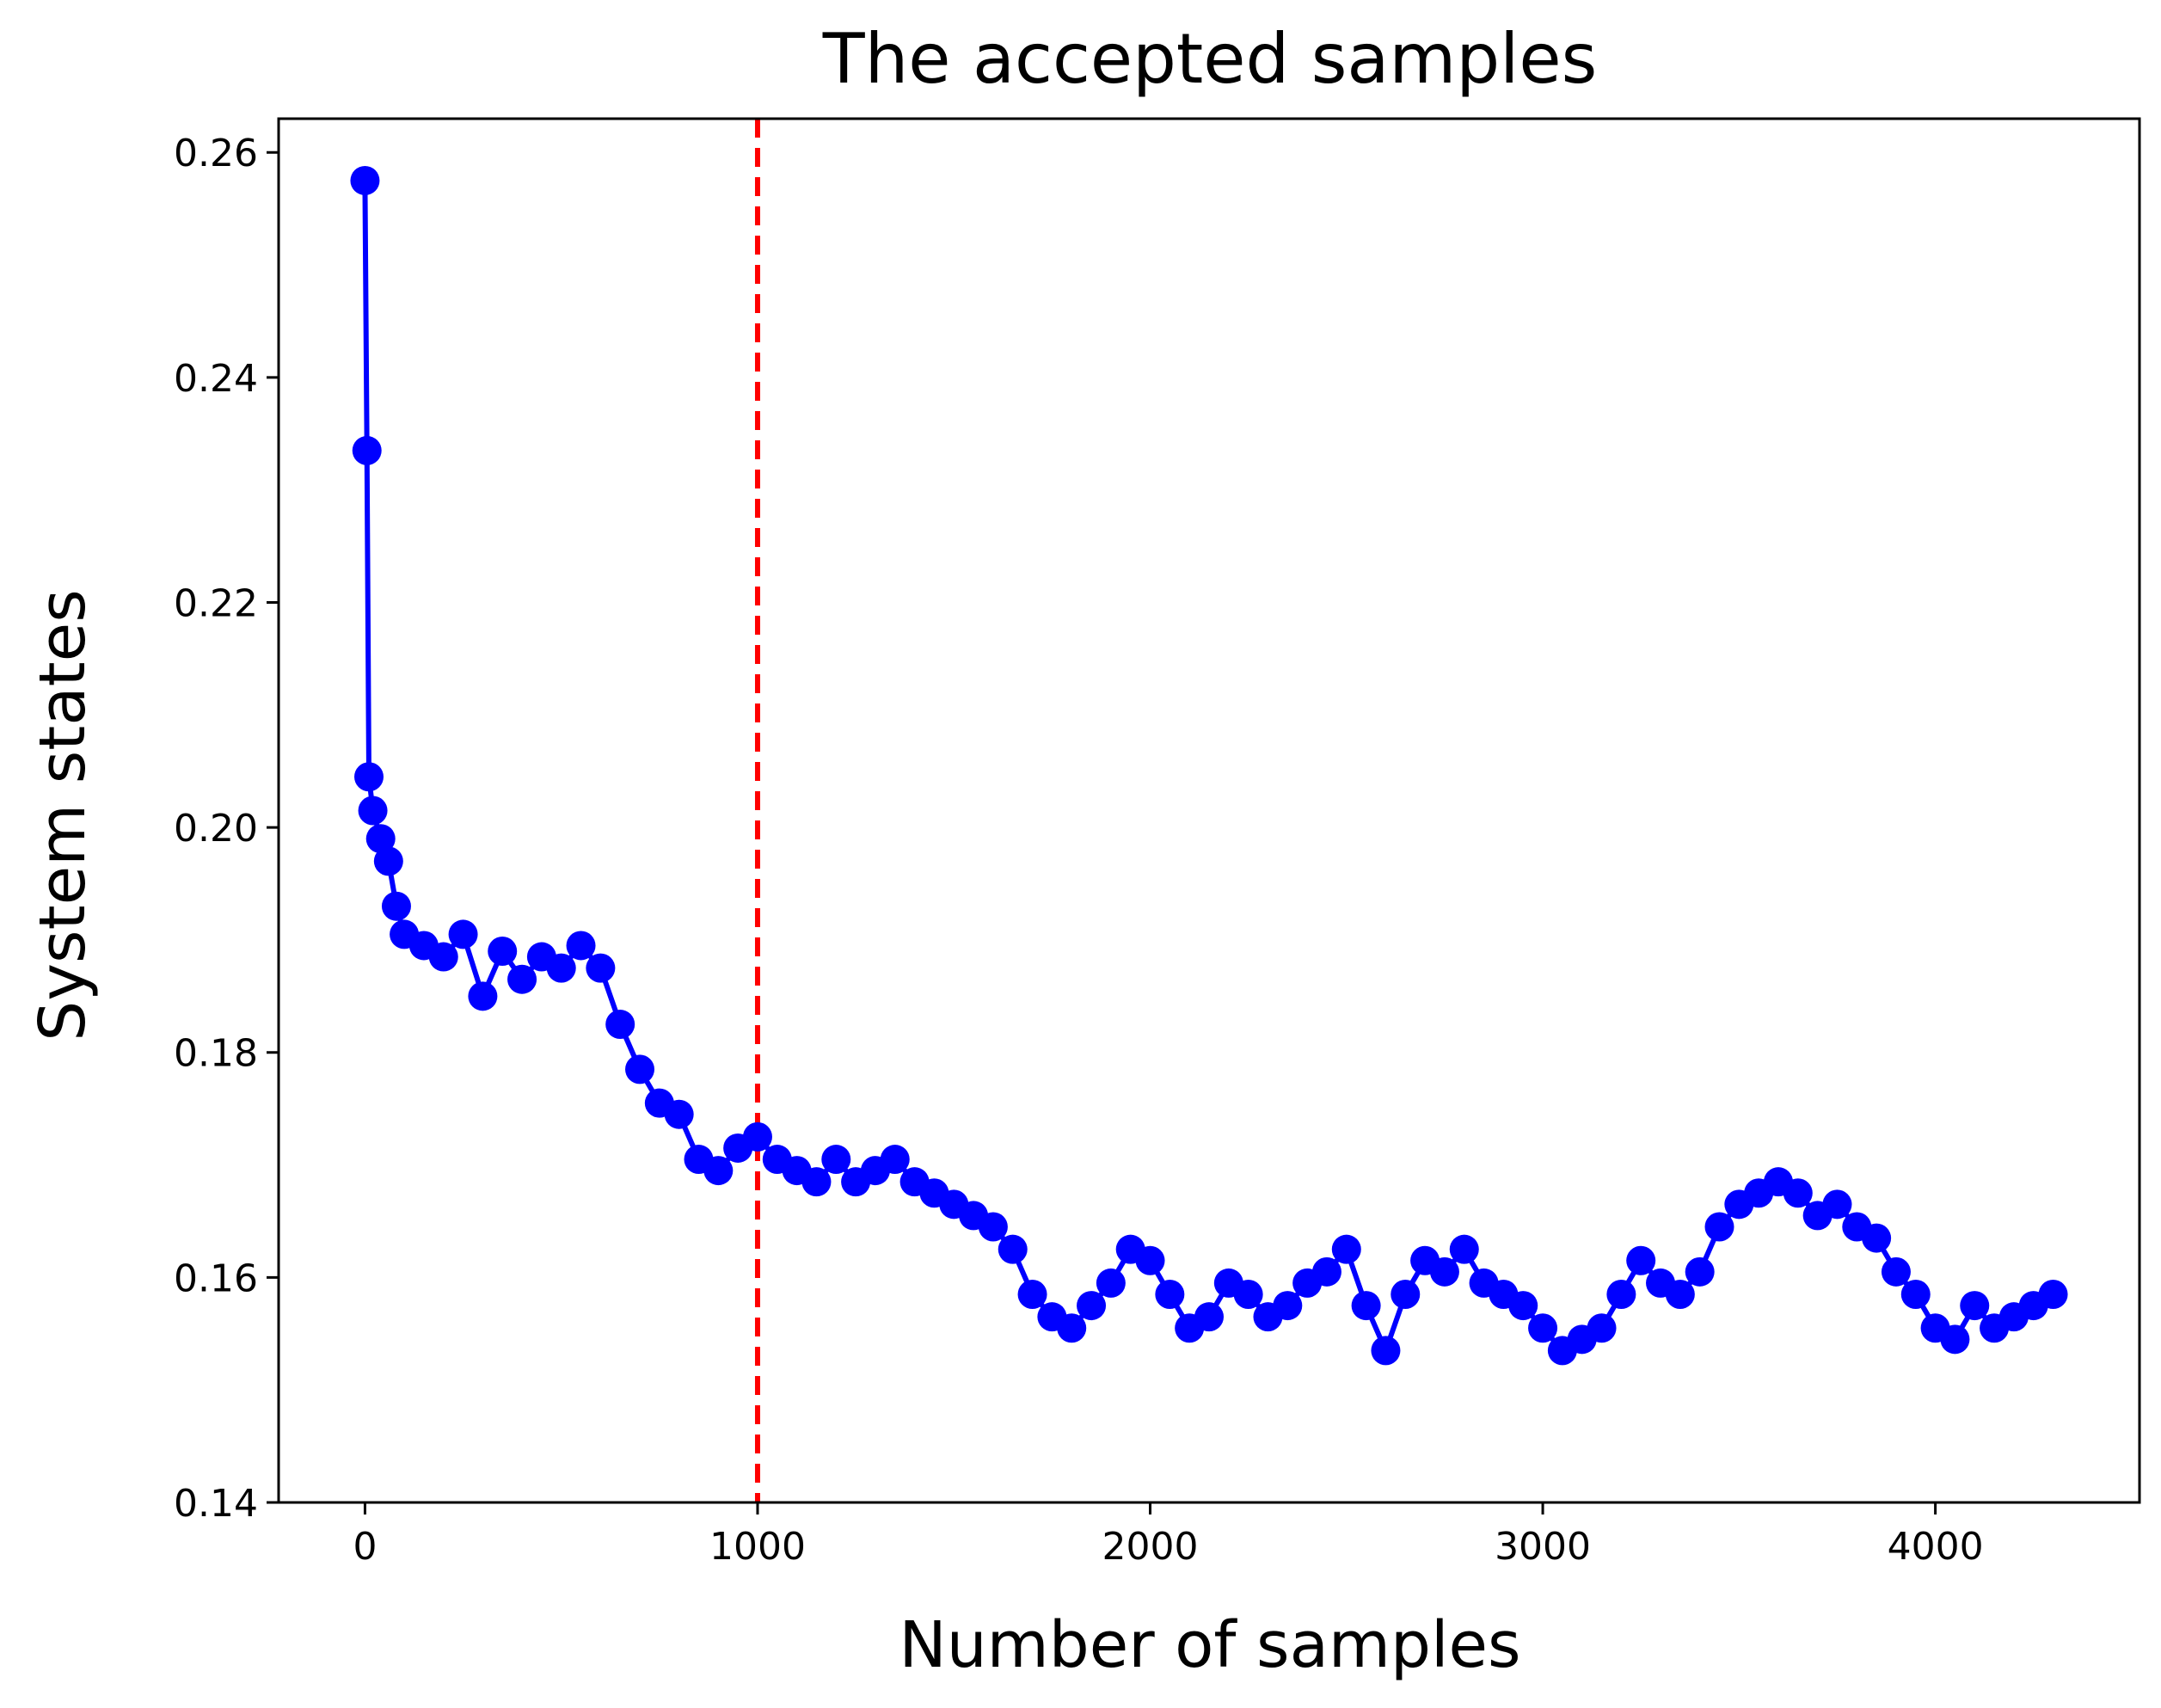 The height and width of the screenshot is (1708, 2161). Describe the element at coordinates (758, 1547) in the screenshot. I see `x-tick-label: 1000` at that location.